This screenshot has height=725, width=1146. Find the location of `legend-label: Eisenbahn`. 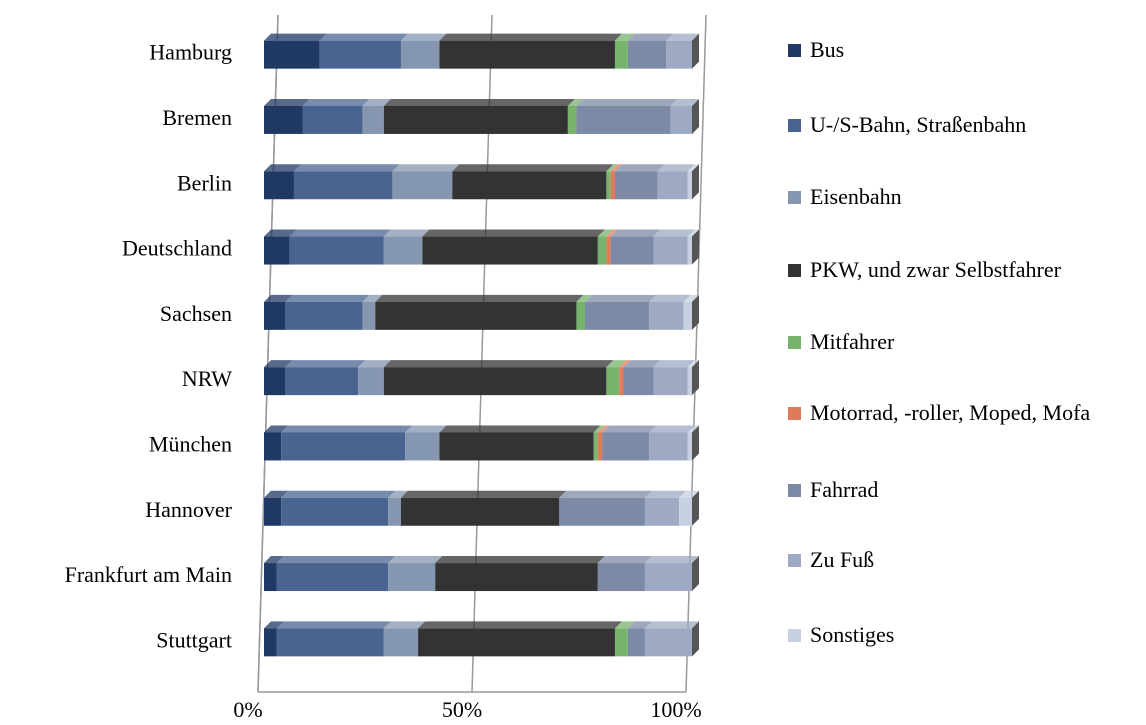

legend-label: Eisenbahn is located at coordinates (856, 196).